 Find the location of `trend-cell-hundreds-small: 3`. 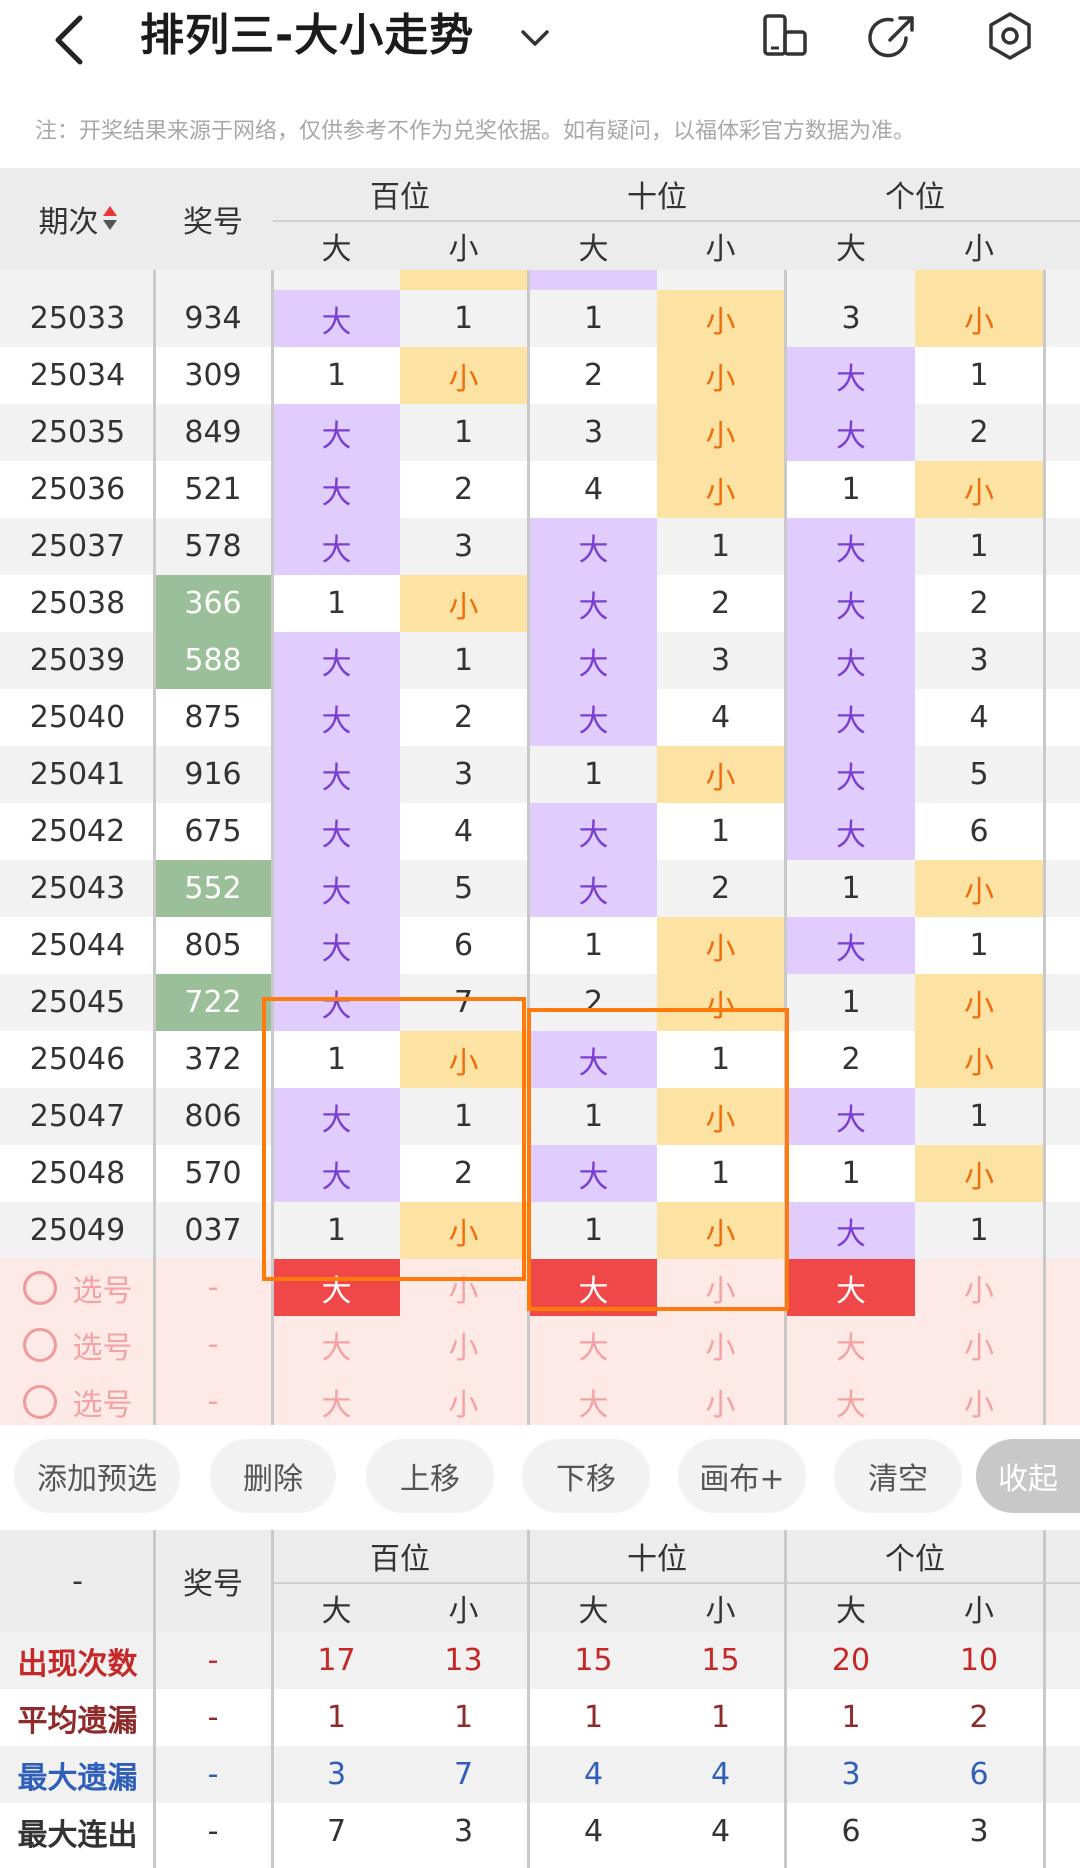

trend-cell-hundreds-small: 3 is located at coordinates (463, 546).